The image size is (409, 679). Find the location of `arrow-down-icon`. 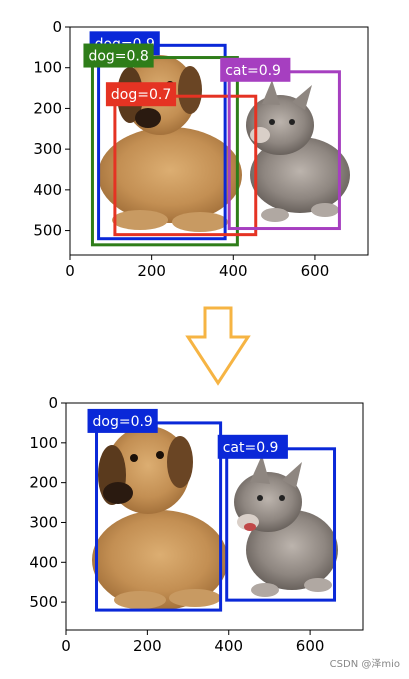

arrow-down-icon is located at coordinates (218, 346).